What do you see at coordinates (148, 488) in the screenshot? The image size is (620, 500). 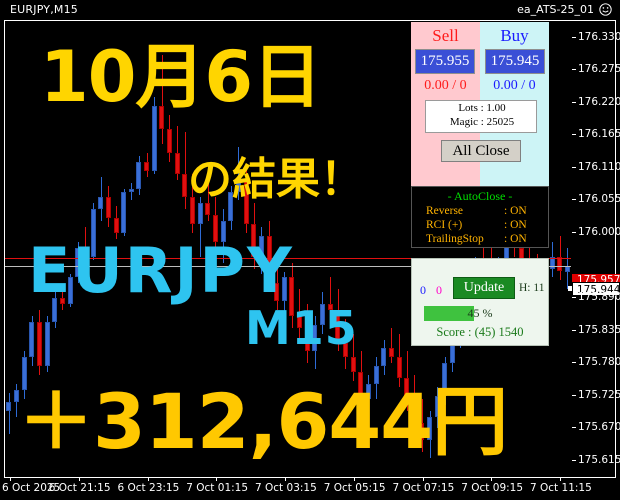 I see `time-tick-label: 6 Oct 23:15` at bounding box center [148, 488].